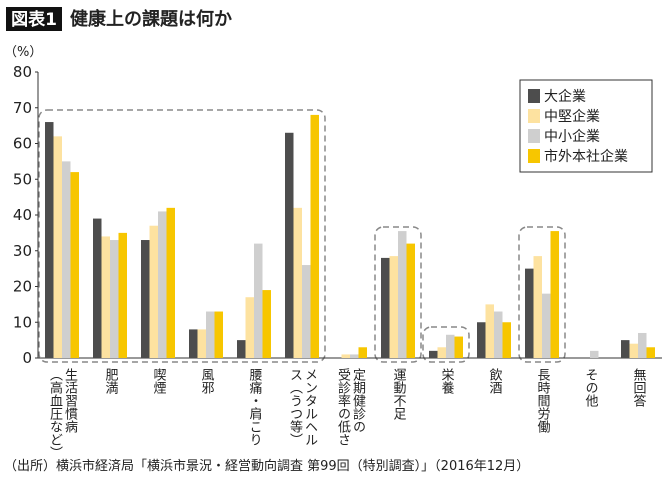 This screenshot has height=485, width=670. Describe the element at coordinates (586, 126) in the screenshot. I see `legend-box` at that location.